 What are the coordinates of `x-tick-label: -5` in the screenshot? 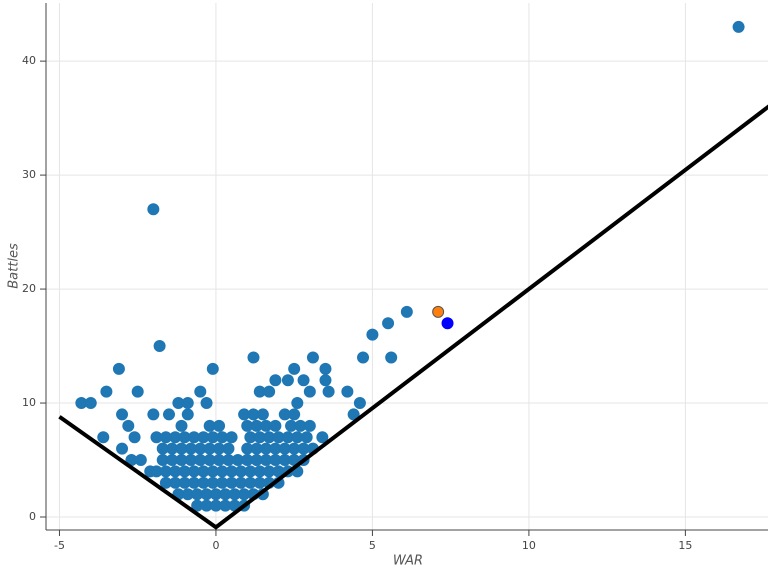 It's located at (59, 545).